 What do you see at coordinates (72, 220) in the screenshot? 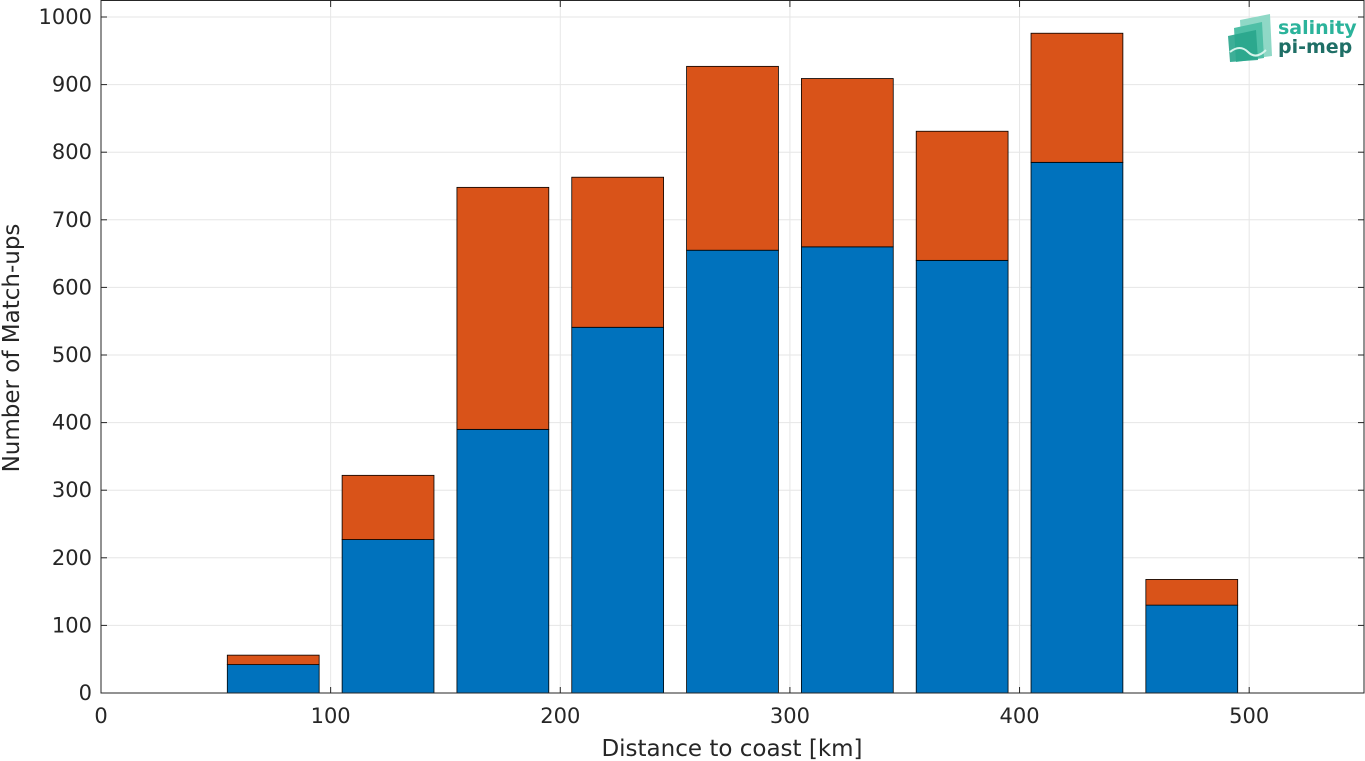
I see `y-tick-label: 700` at bounding box center [72, 220].